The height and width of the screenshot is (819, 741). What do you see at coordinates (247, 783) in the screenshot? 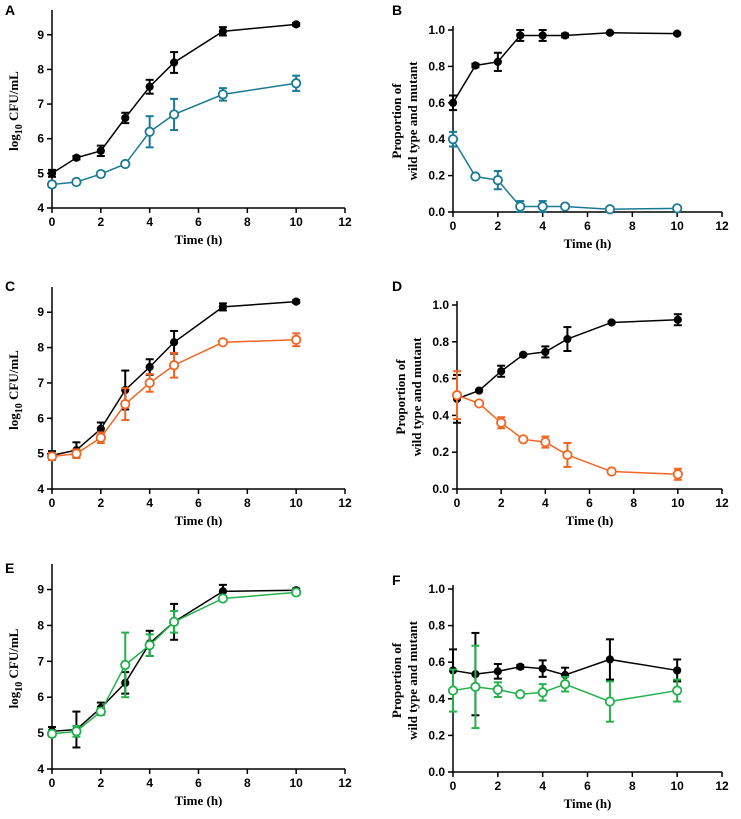
I see `x-tick-label: 8` at bounding box center [247, 783].